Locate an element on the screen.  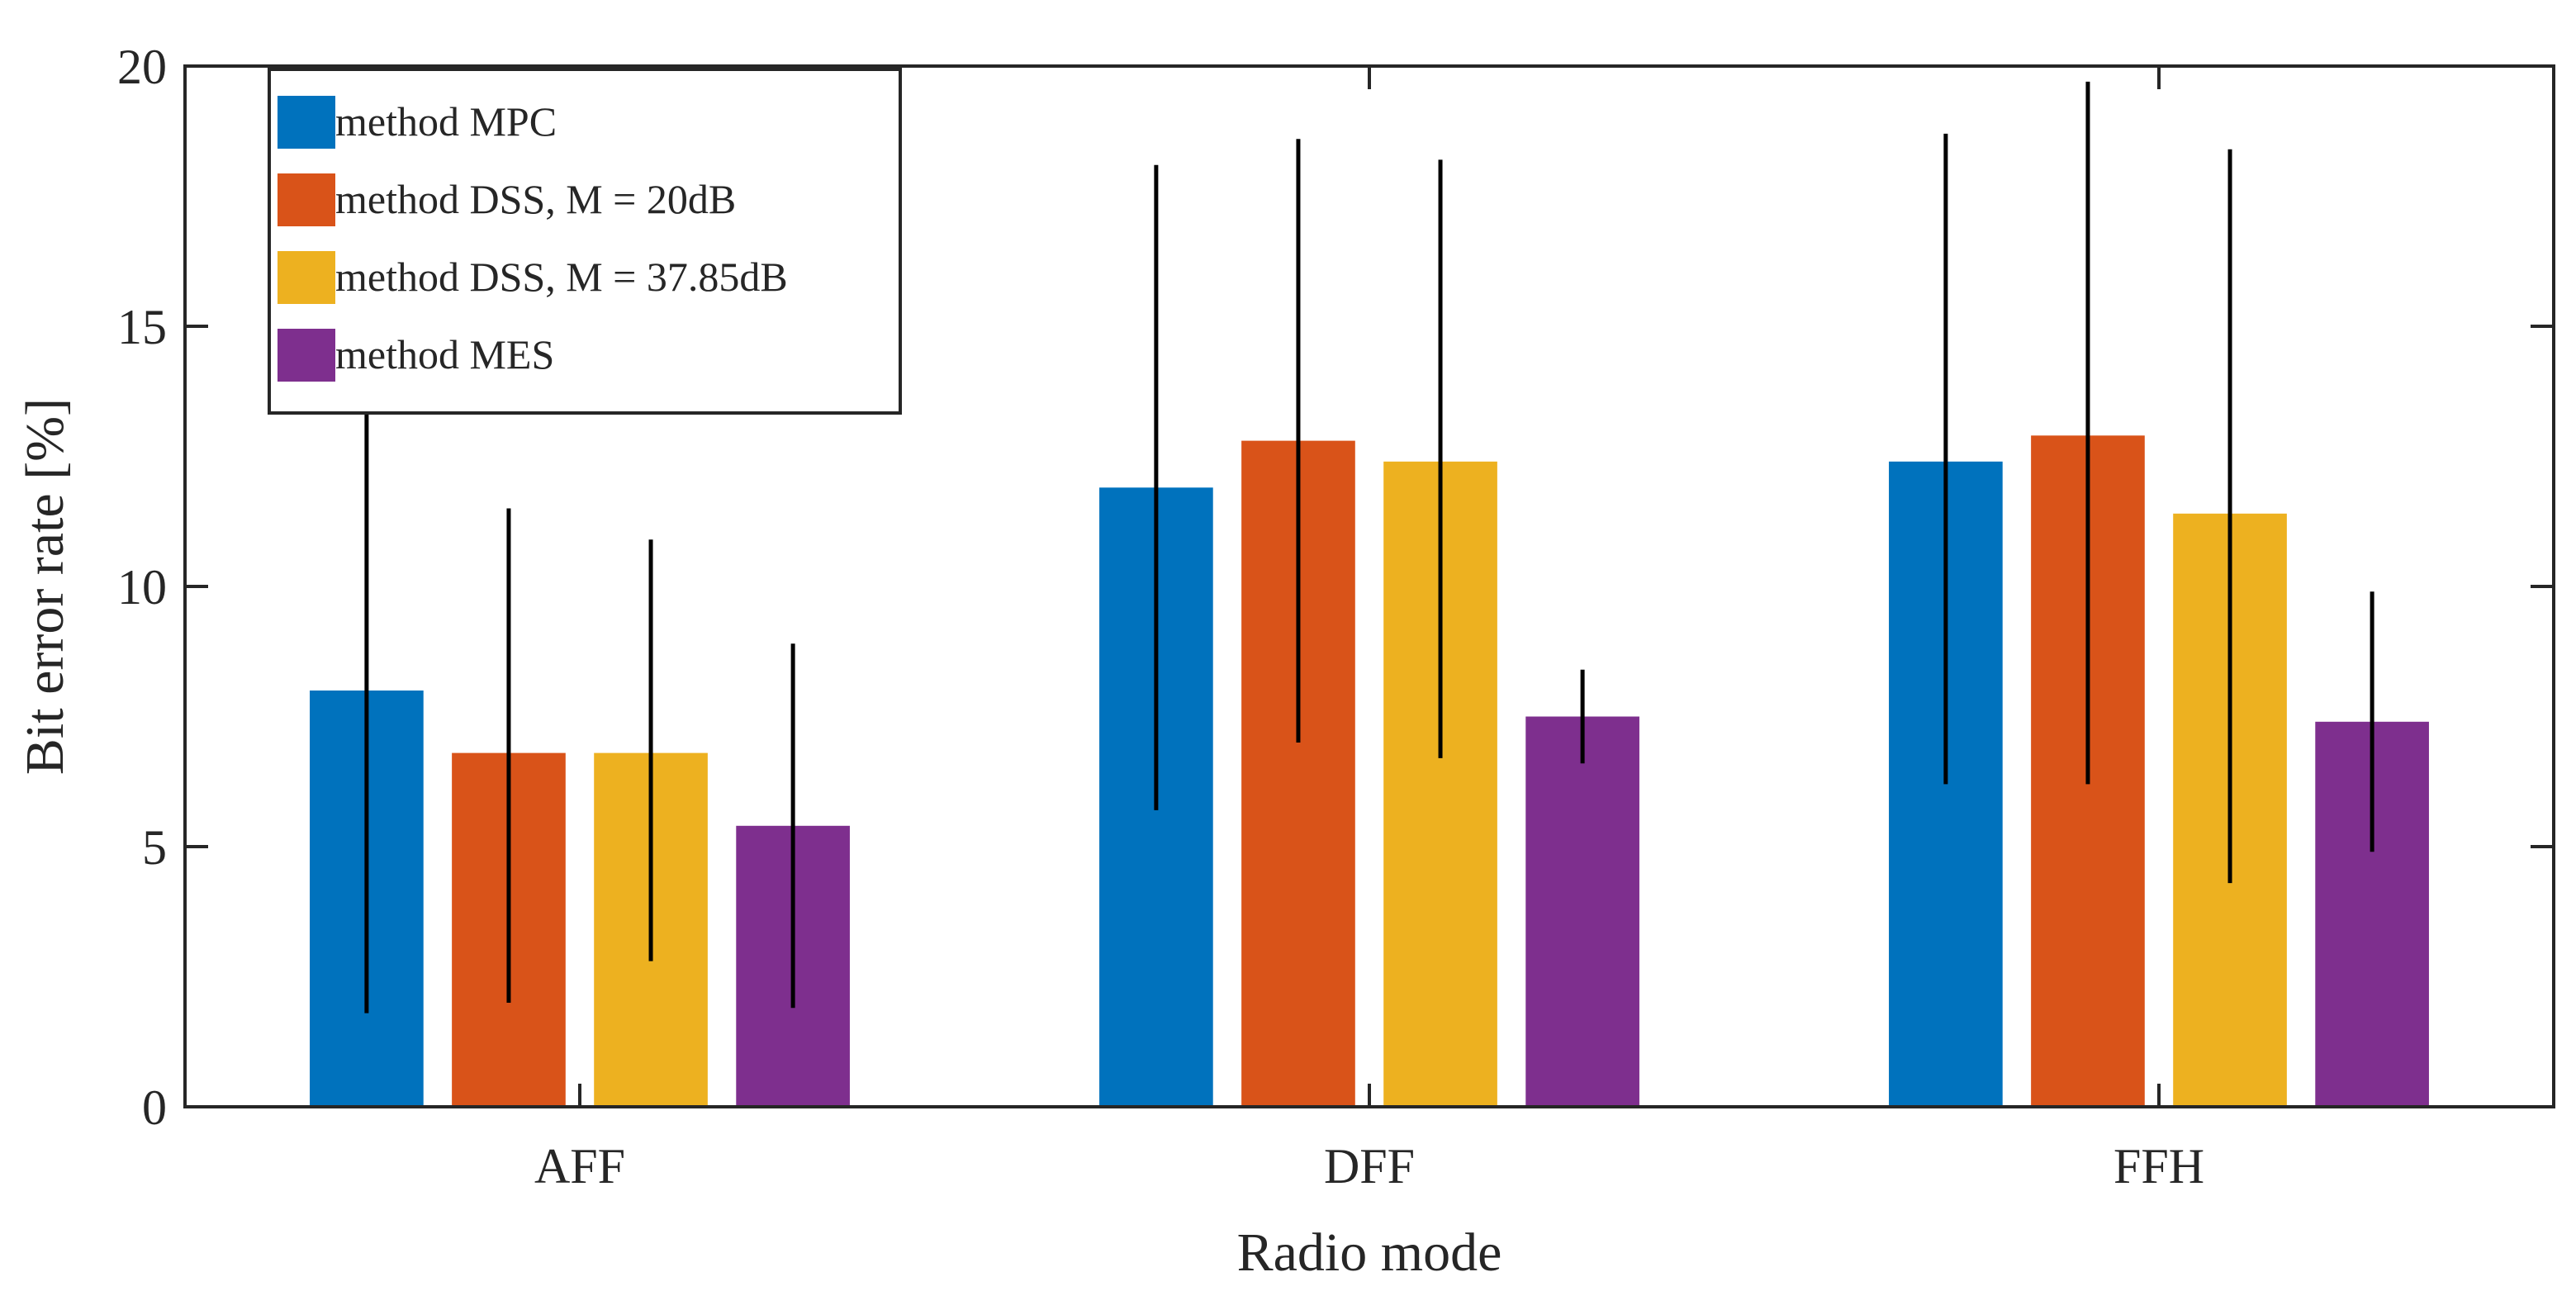
legend-box is located at coordinates (585, 242).